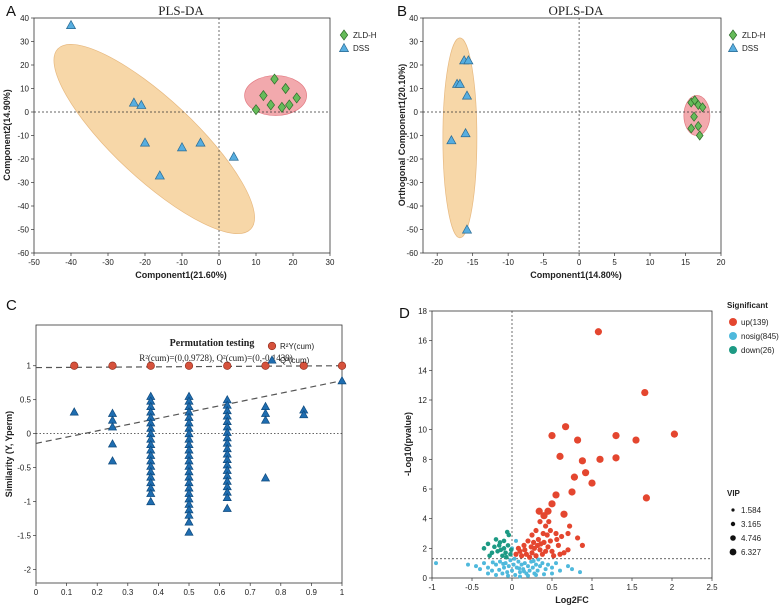 This screenshot has width=782, height=609. I want to click on y-axis-label: Component2(14.90%), so click(7, 135).